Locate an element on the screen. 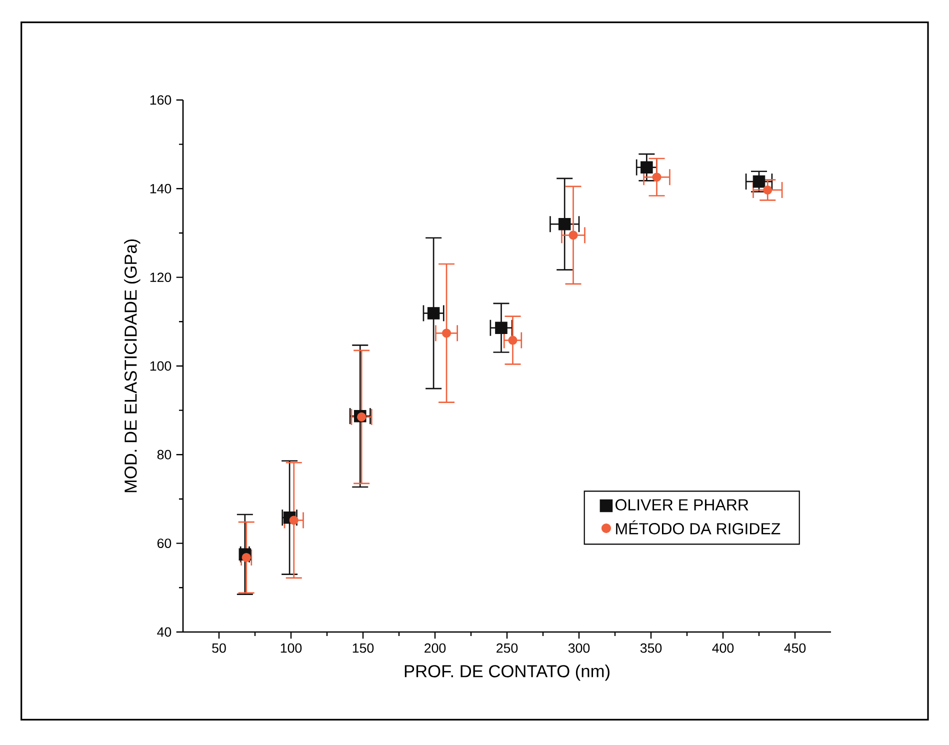 The width and height of the screenshot is (949, 745). y-tick-label: 160 is located at coordinates (161, 100).